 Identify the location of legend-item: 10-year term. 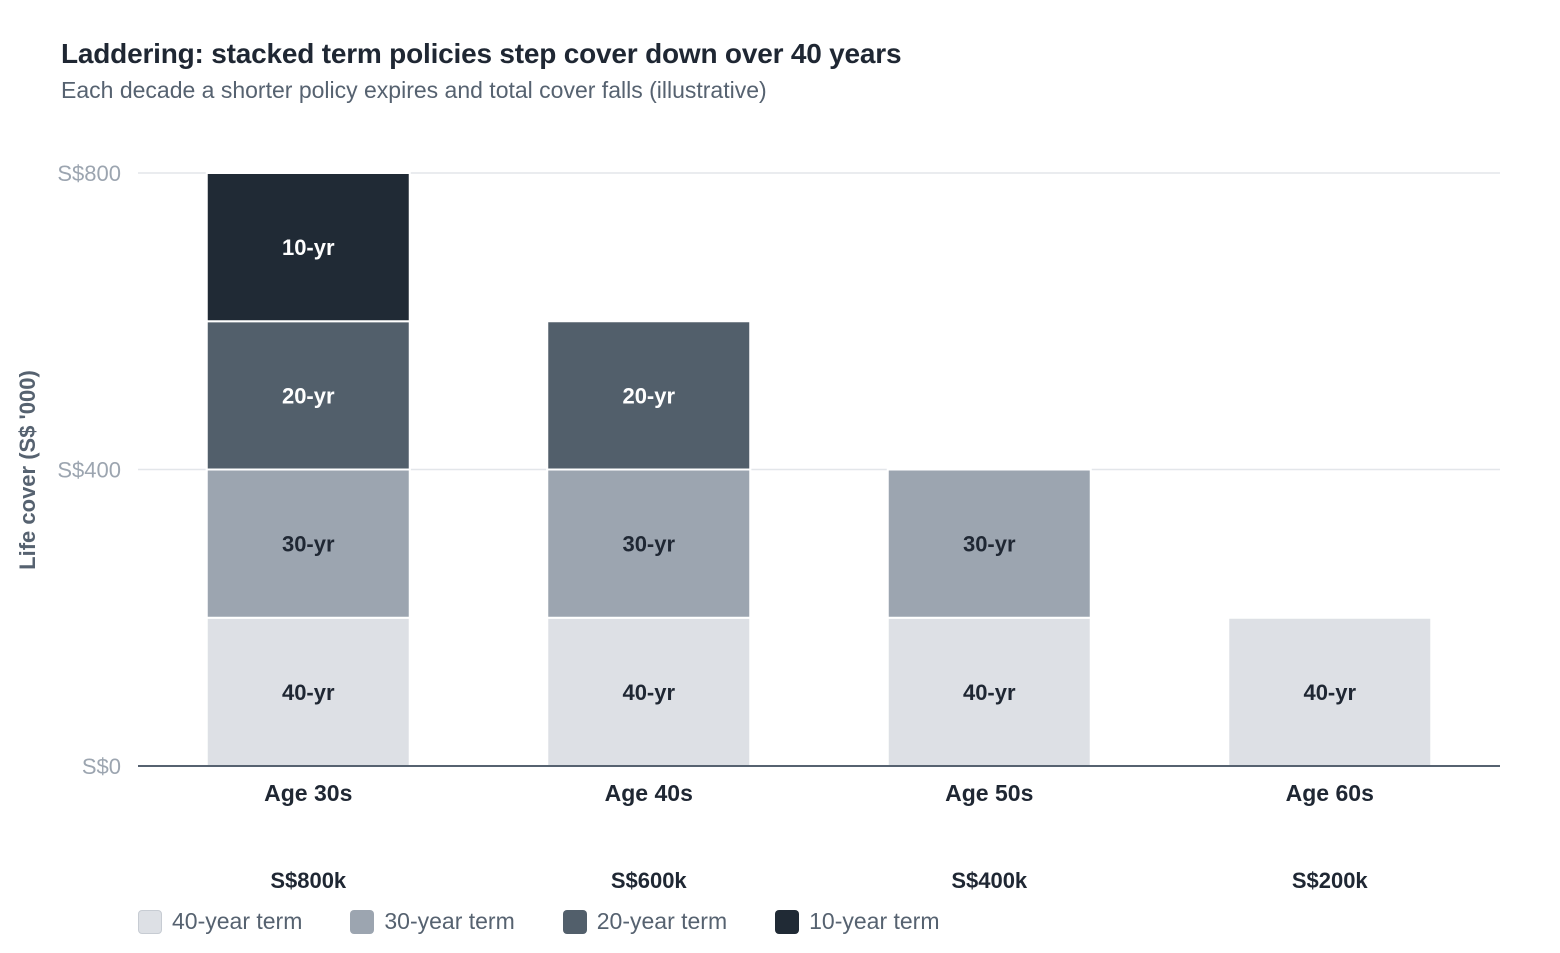
(857, 921).